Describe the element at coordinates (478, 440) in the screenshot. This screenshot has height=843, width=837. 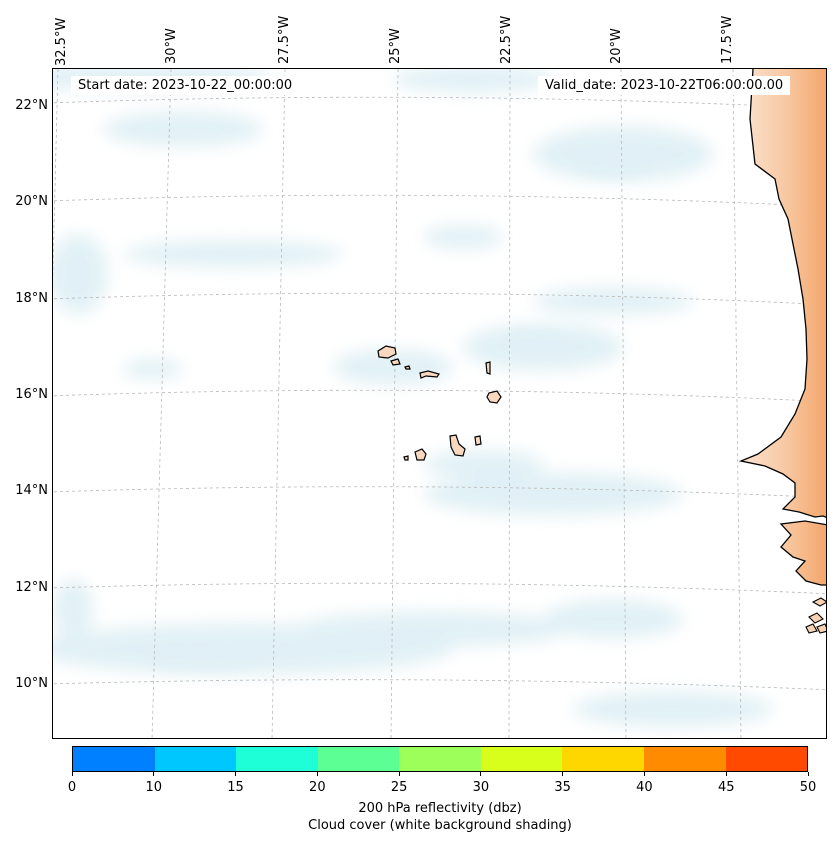
I see `island-maio` at that location.